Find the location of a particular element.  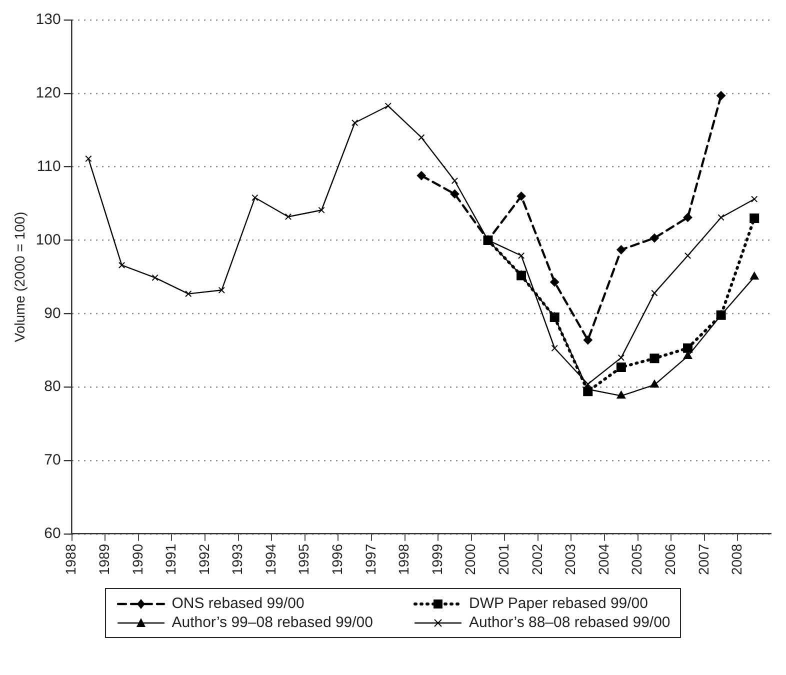

x-tick-label: 2001 is located at coordinates (504, 560).